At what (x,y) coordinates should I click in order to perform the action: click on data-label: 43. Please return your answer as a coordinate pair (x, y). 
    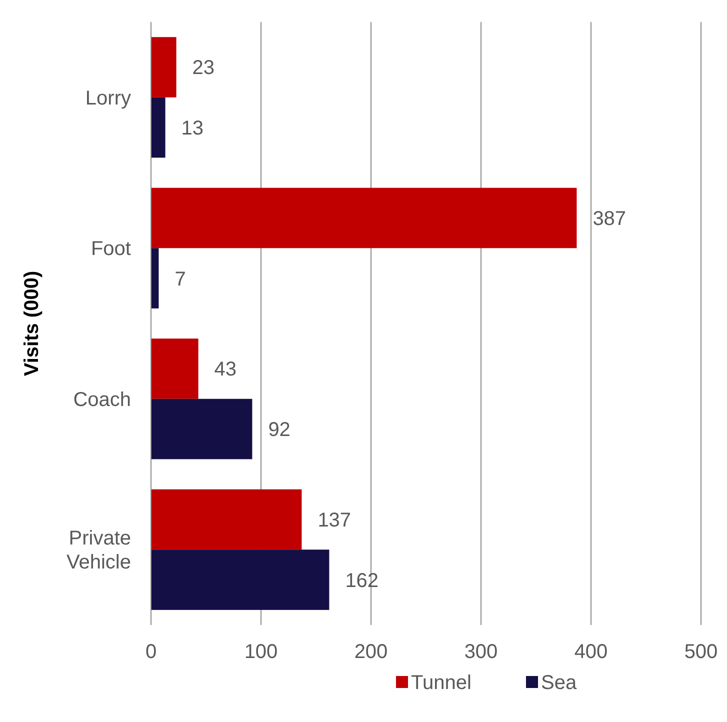
    Looking at the image, I should click on (225, 369).